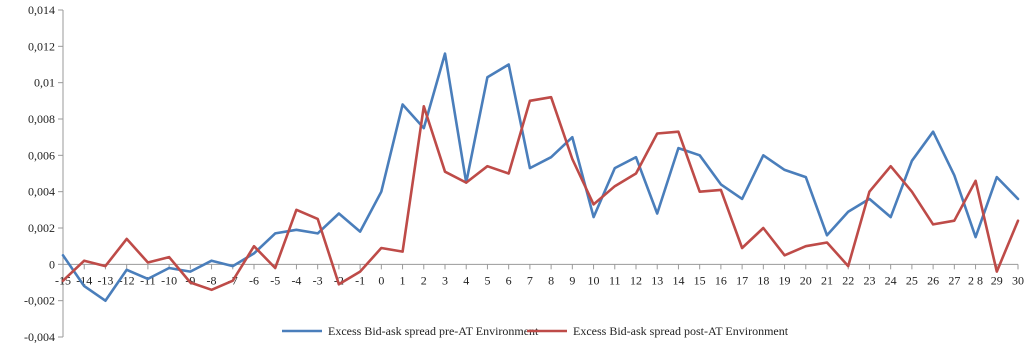 This screenshot has height=349, width=1025. I want to click on x-tick-label: 21, so click(827, 280).